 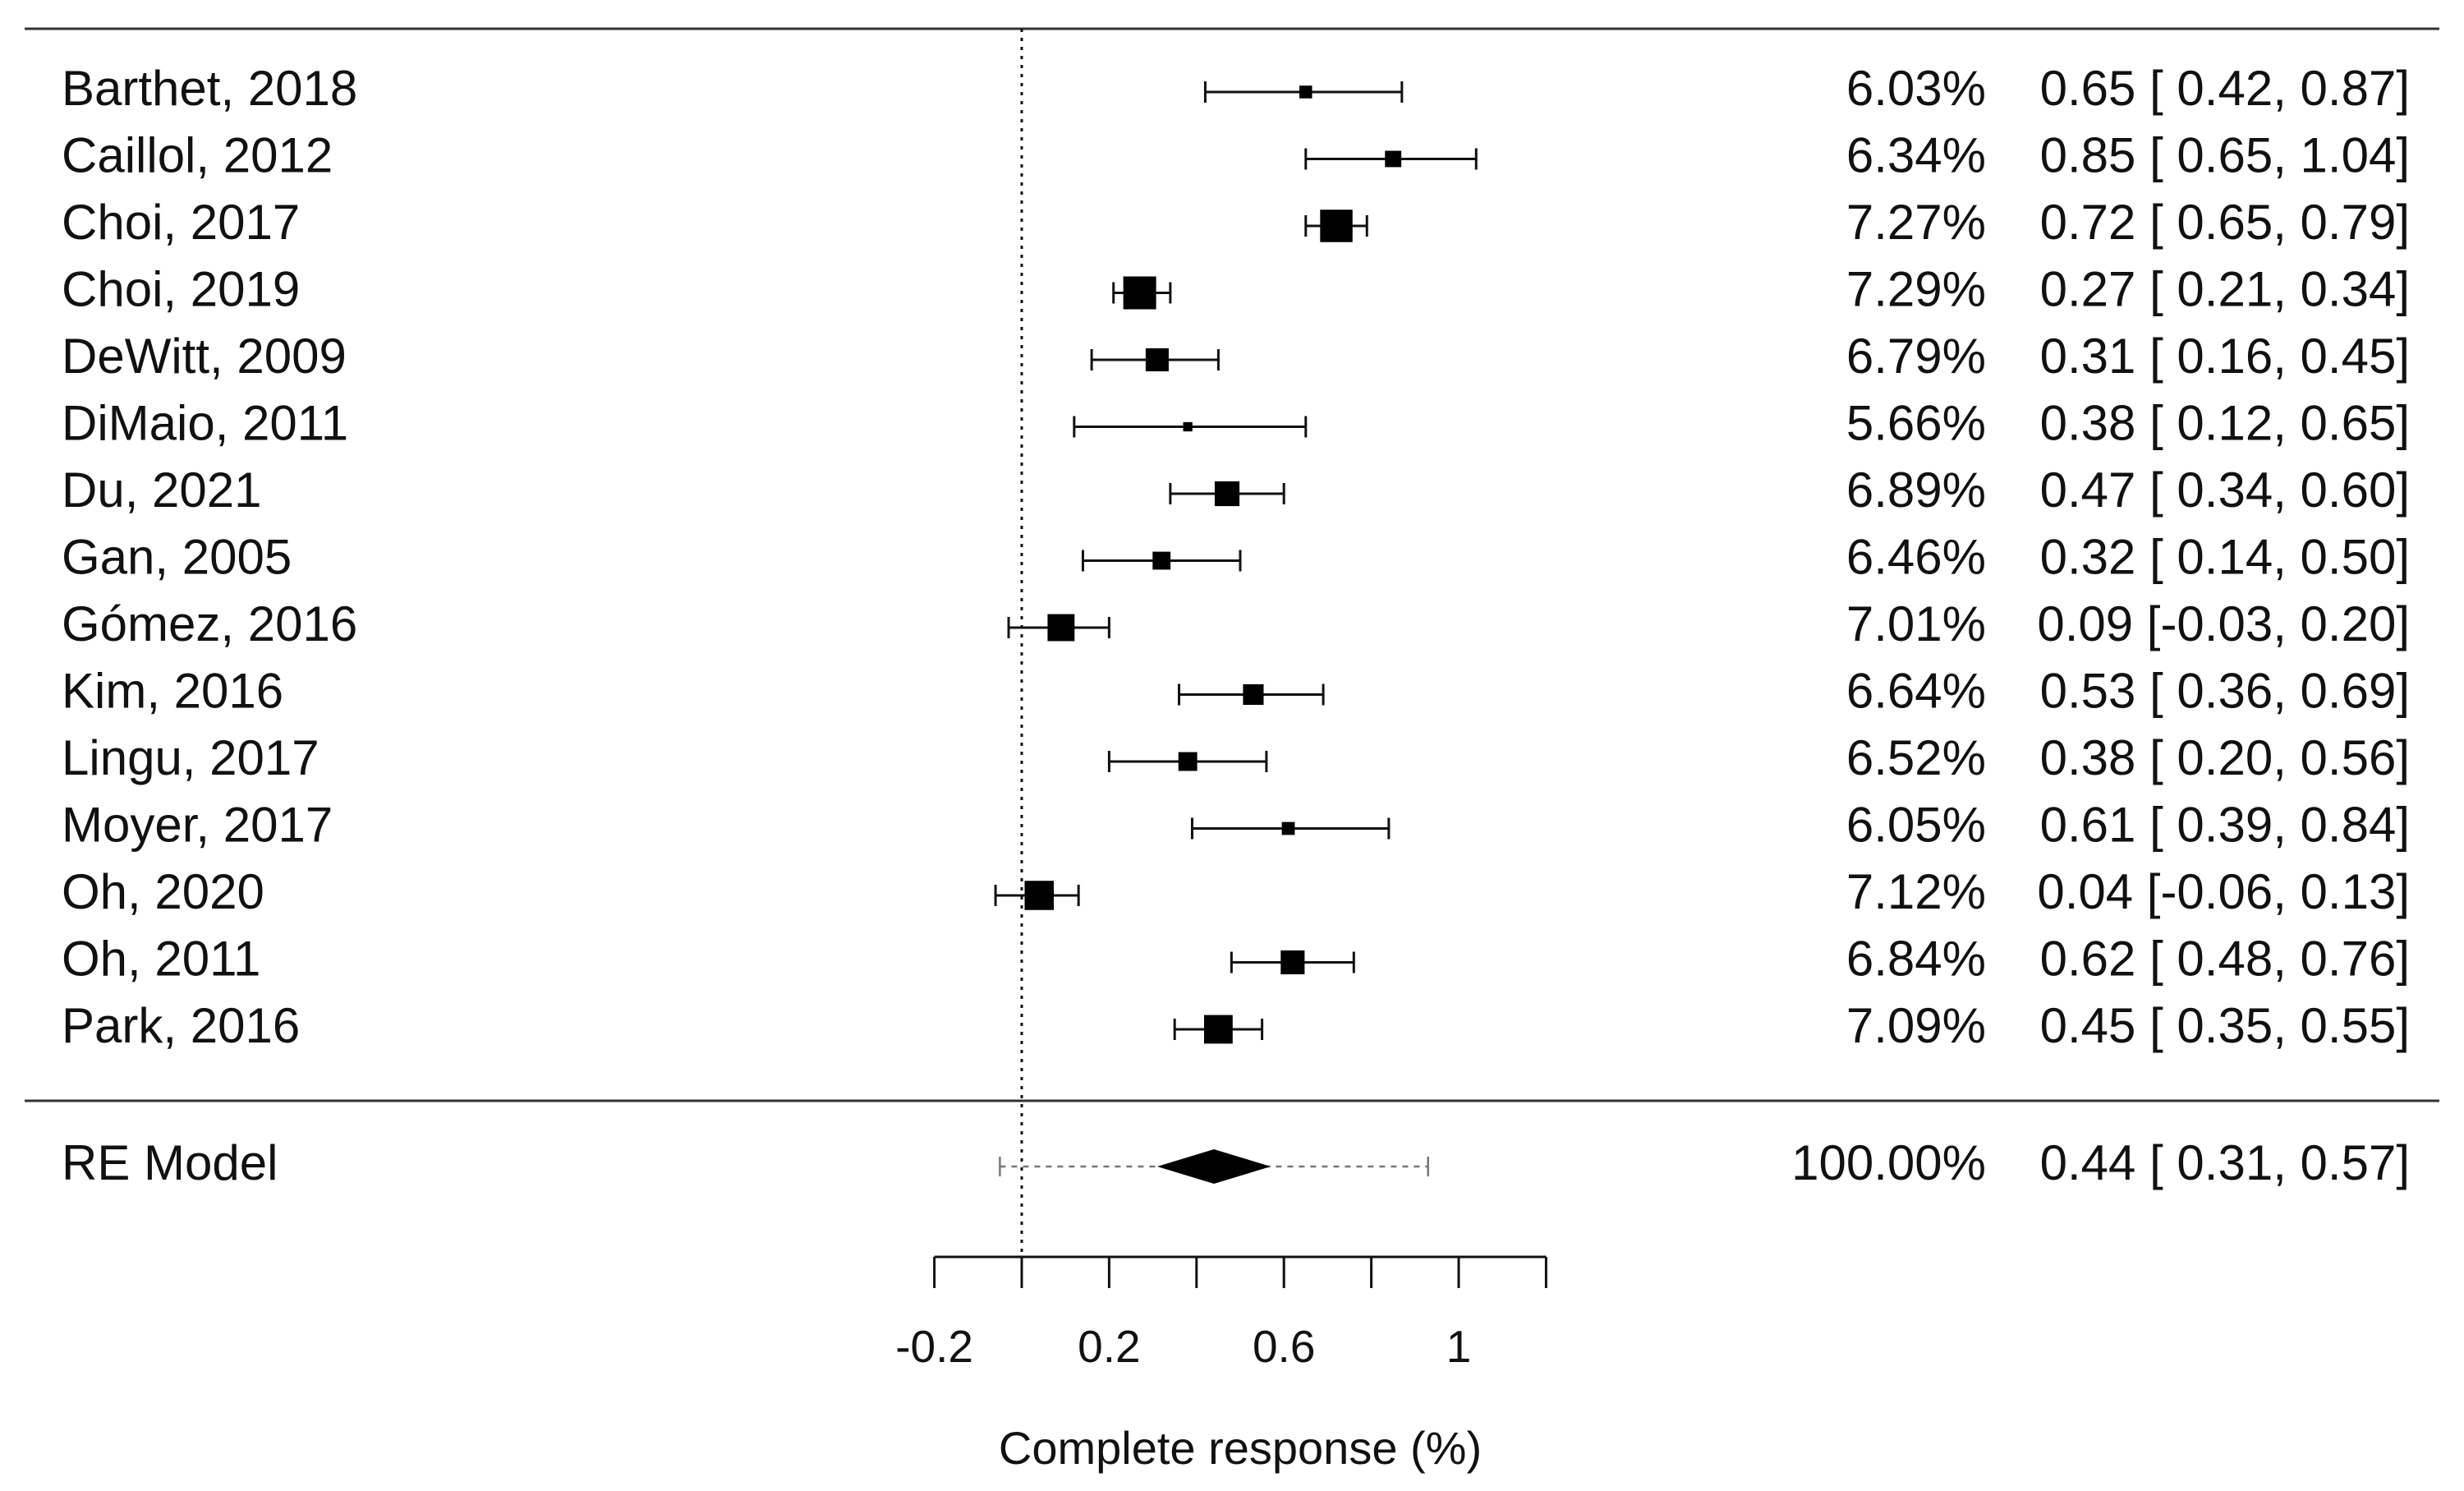 I want to click on study-estimate-ci: 0.38 [ 0.20, 0.56], so click(x=2225, y=757).